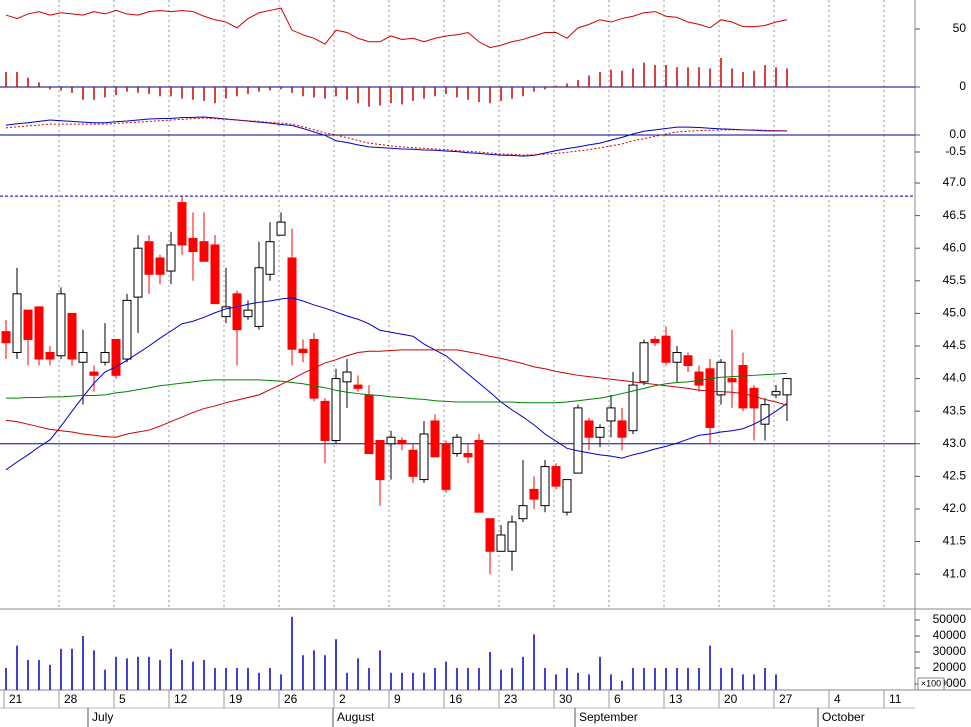  I want to click on x-tick-label: 19, so click(236, 699).